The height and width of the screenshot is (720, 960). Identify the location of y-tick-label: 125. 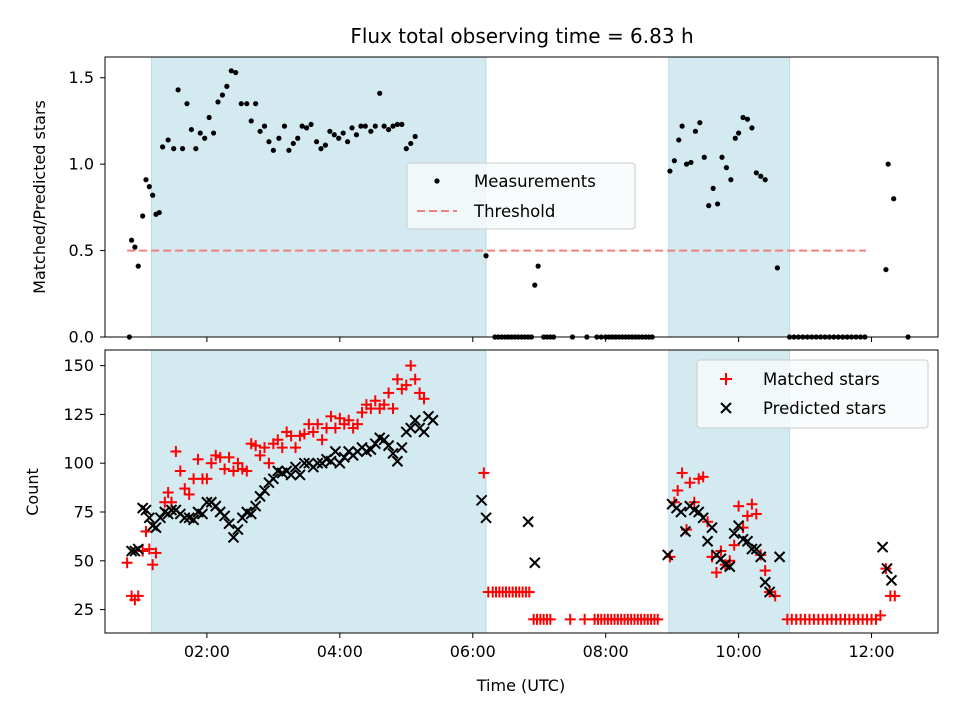
(78, 414).